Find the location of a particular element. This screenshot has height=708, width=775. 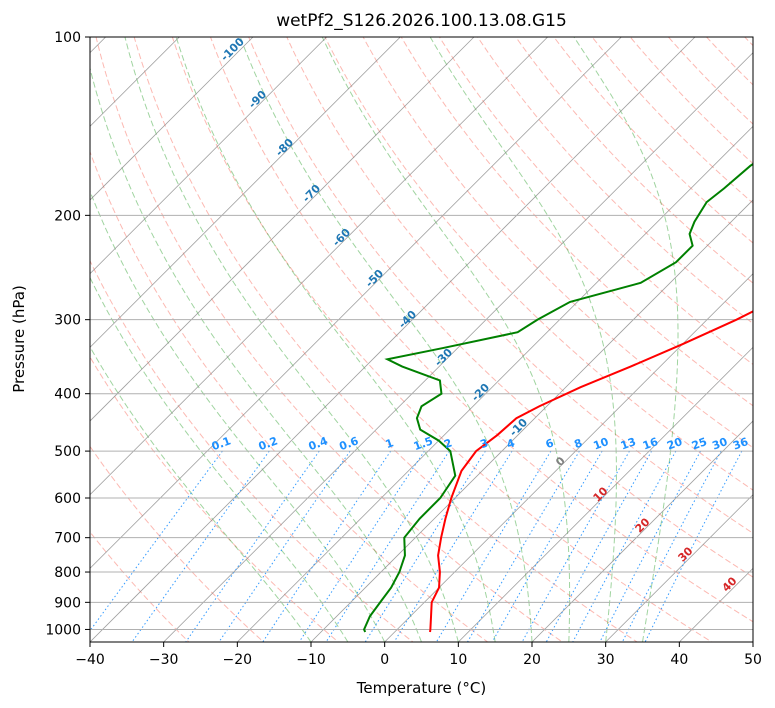

mixing-ratio-label: 3 is located at coordinates (484, 443).